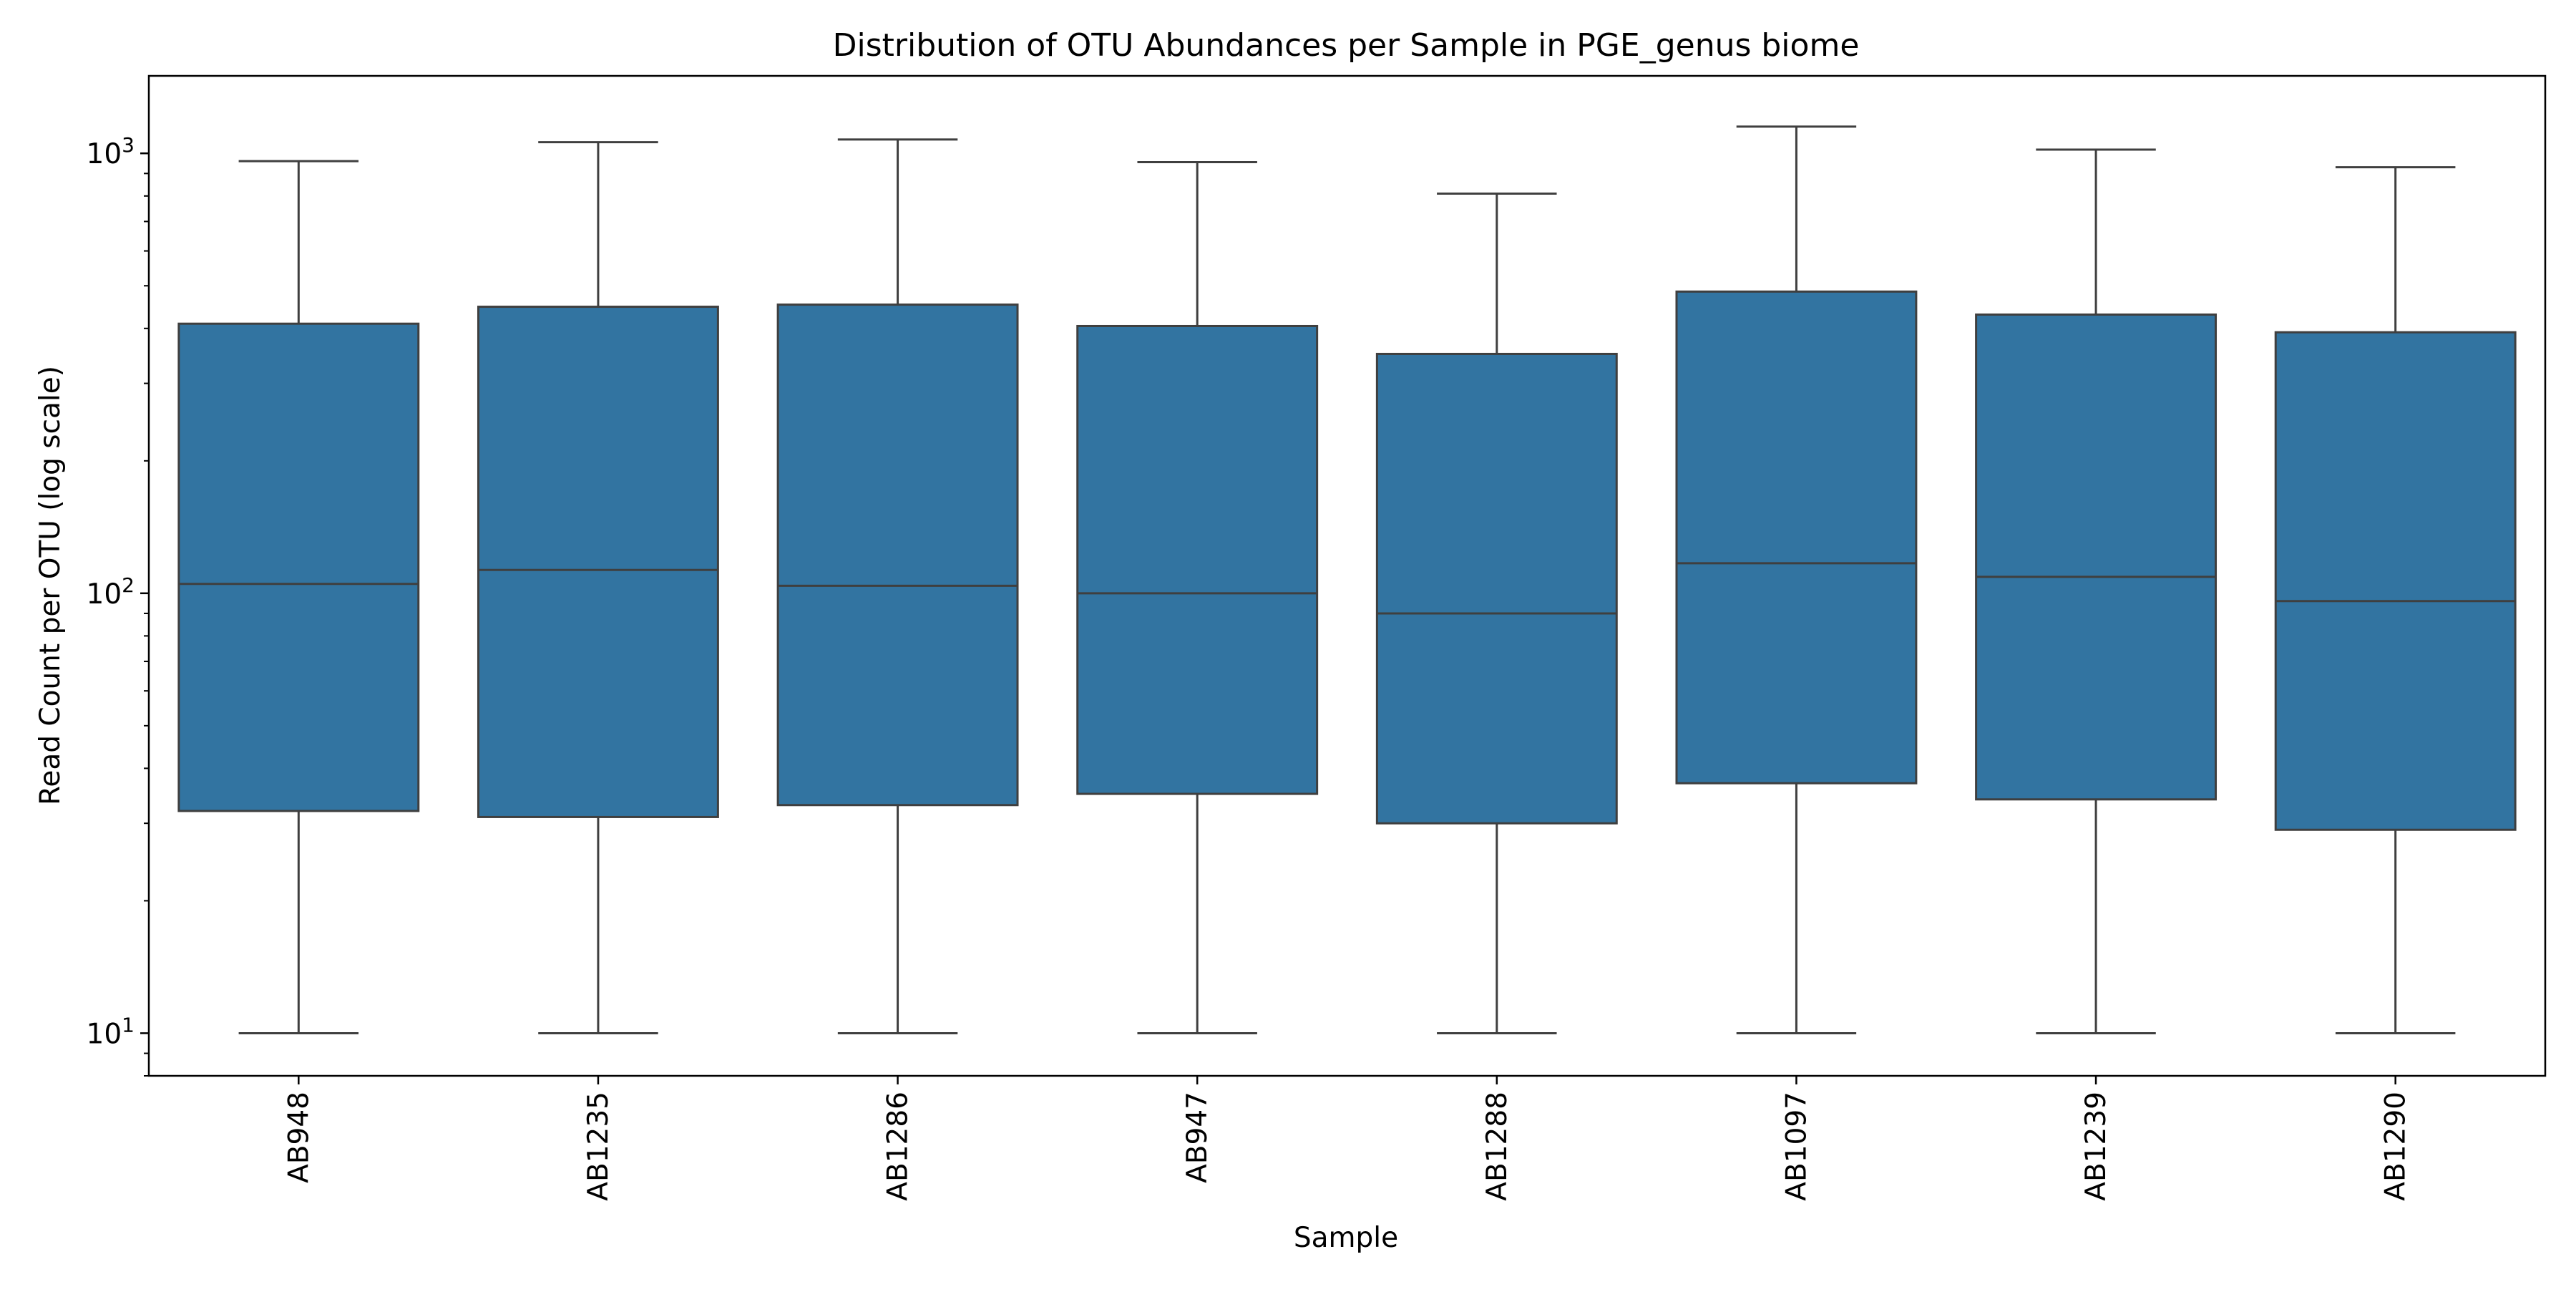 This screenshot has width=2576, height=1292. What do you see at coordinates (2096, 1146) in the screenshot?
I see `x-tick-label: AB1239` at bounding box center [2096, 1146].